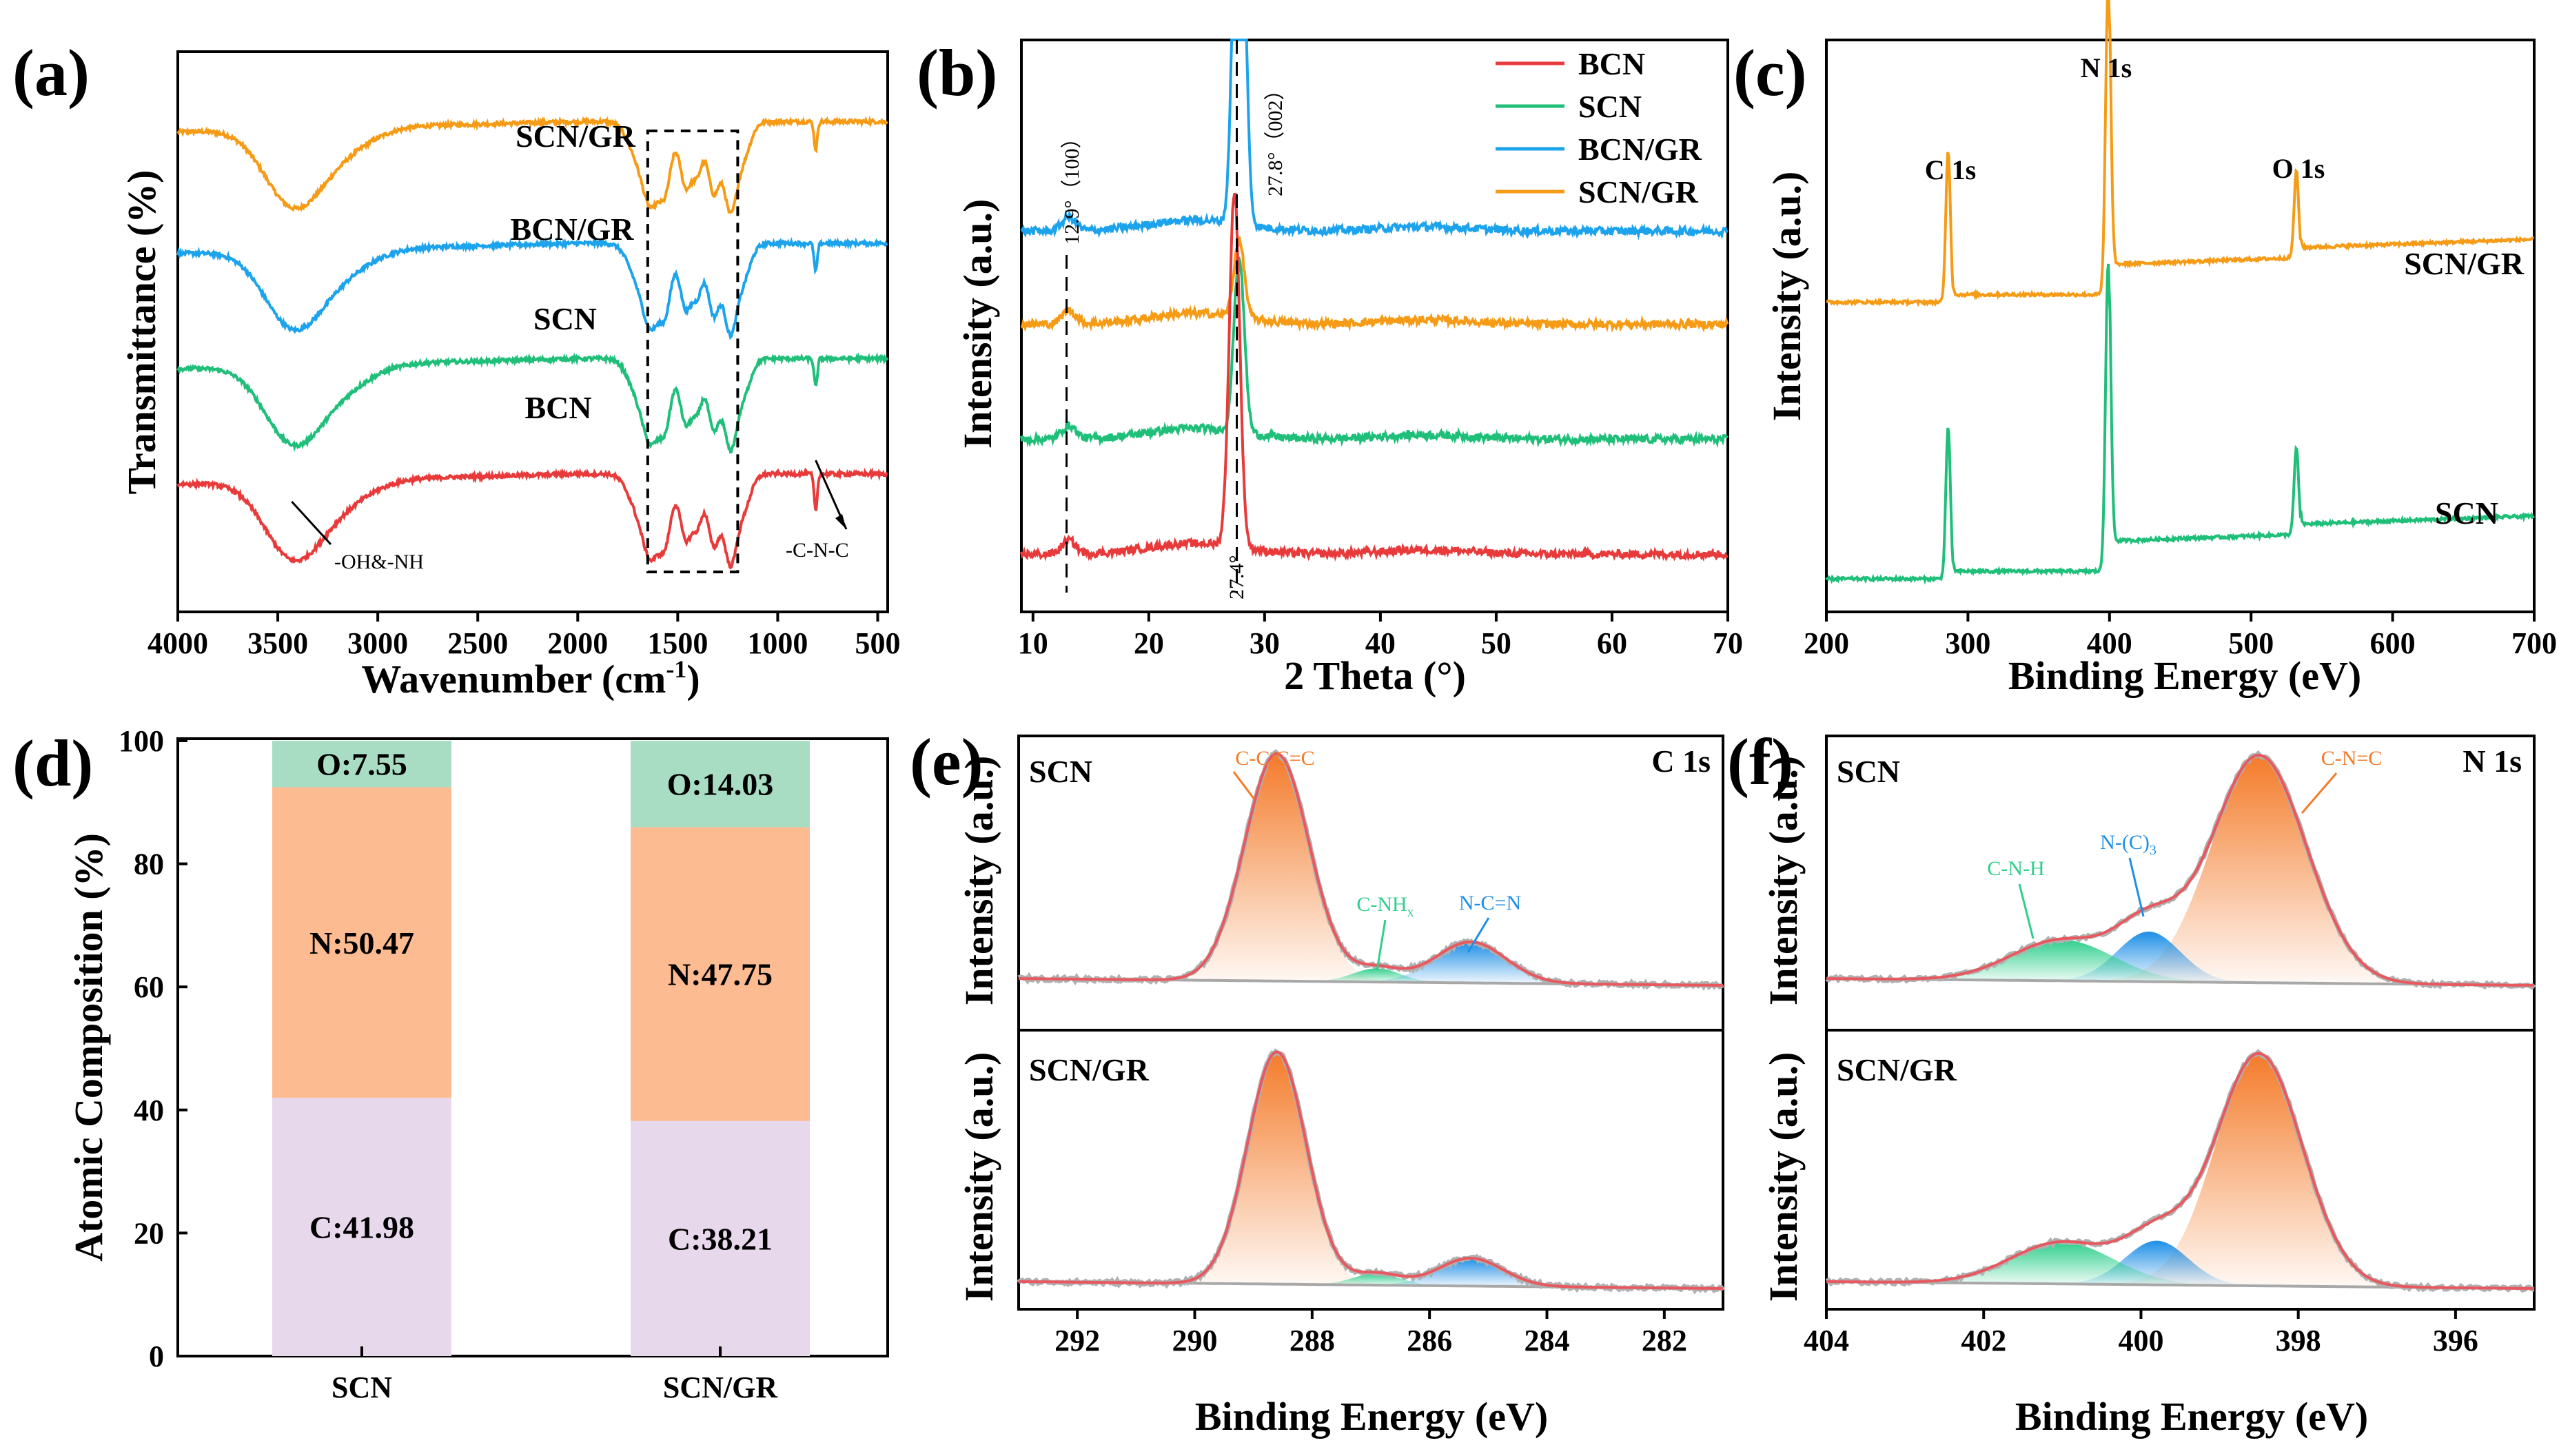 The width and height of the screenshot is (2559, 1456). What do you see at coordinates (532, 1047) in the screenshot?
I see `panel-d-frame` at bounding box center [532, 1047].